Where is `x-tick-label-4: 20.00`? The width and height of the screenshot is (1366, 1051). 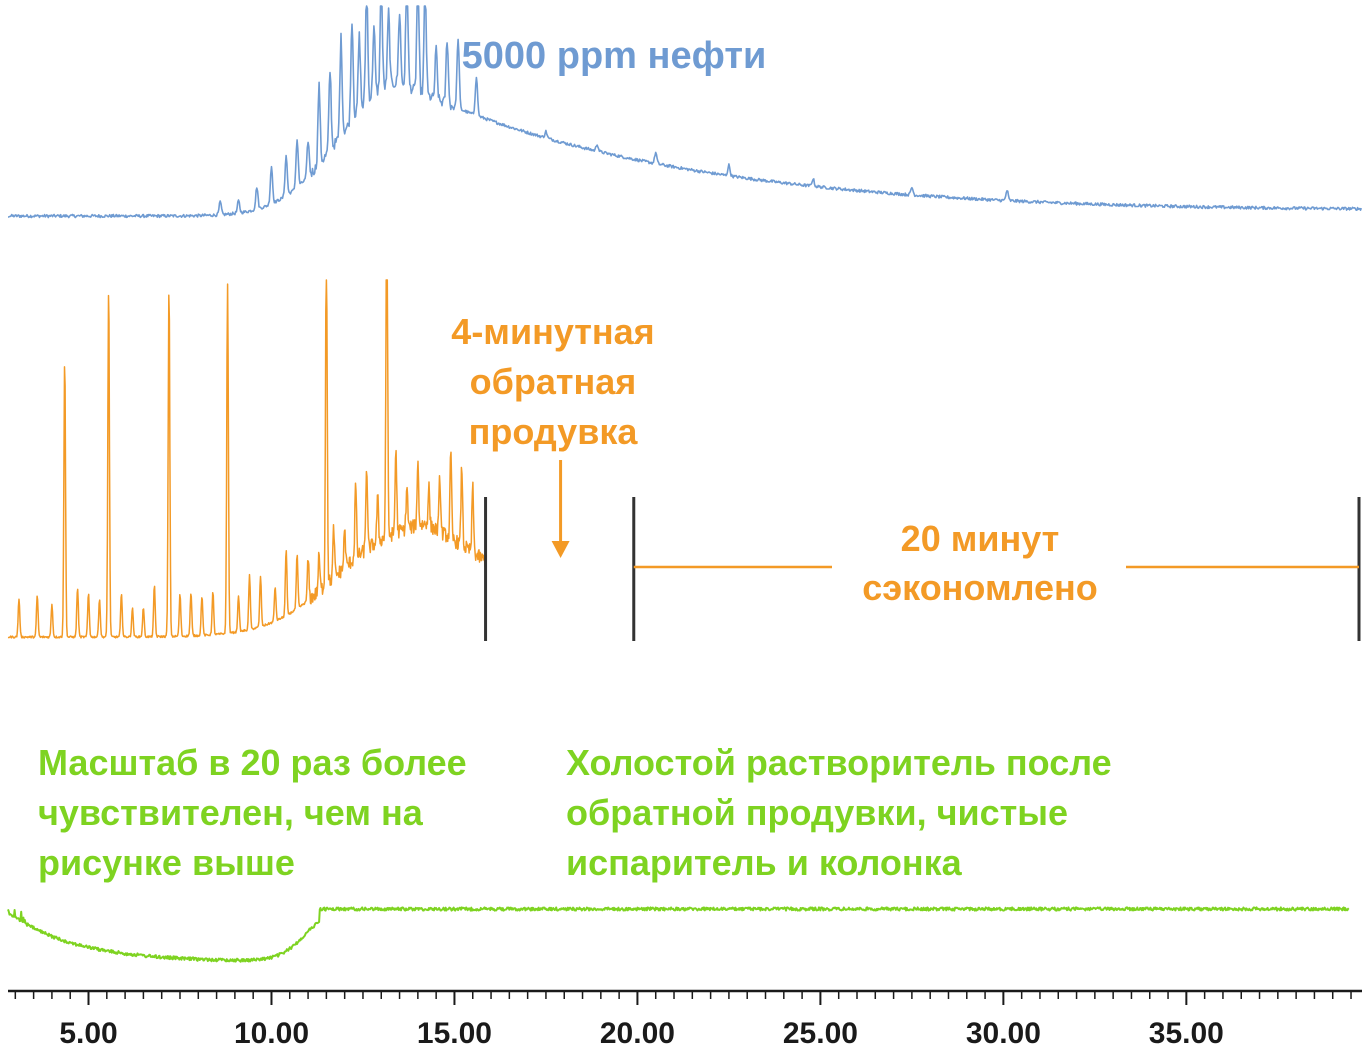 x-tick-label-4: 20.00 is located at coordinates (637, 1033).